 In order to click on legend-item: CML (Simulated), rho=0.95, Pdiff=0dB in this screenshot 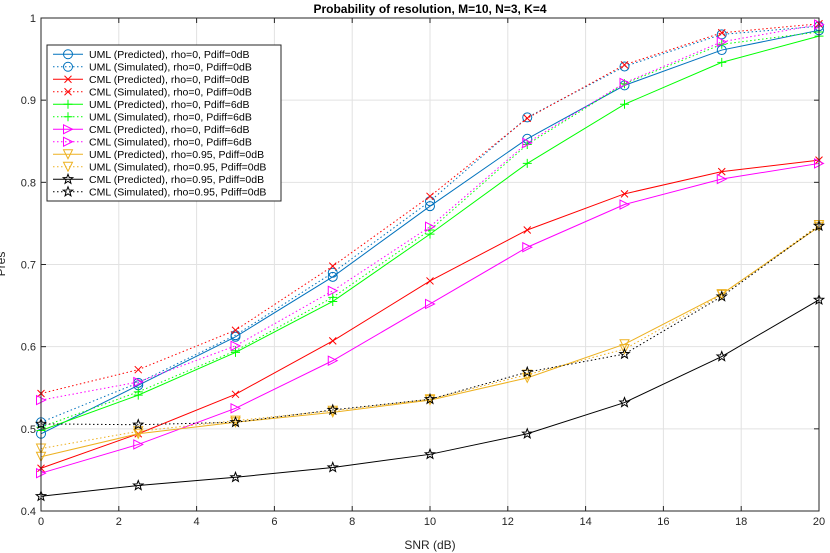, I will do `click(159, 192)`.